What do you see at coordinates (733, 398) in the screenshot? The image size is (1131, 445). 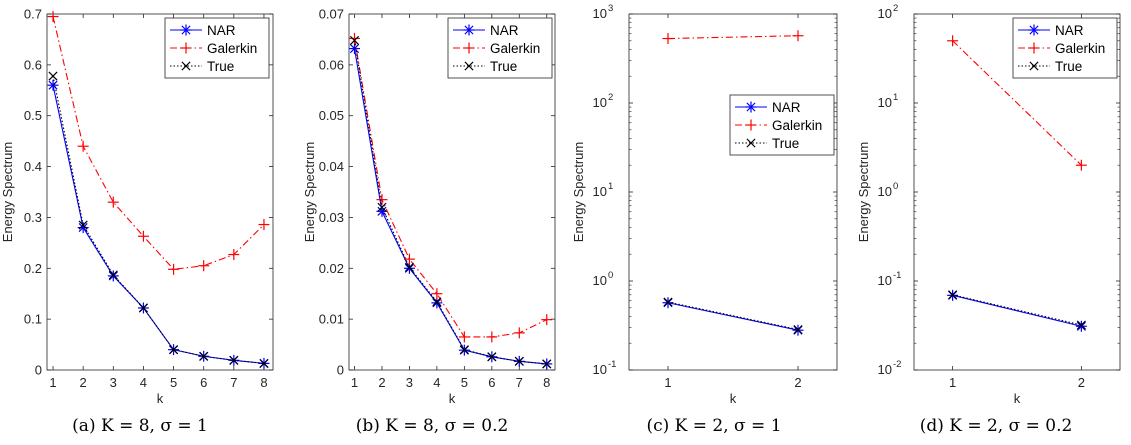 I see `x-axis-label: k` at bounding box center [733, 398].